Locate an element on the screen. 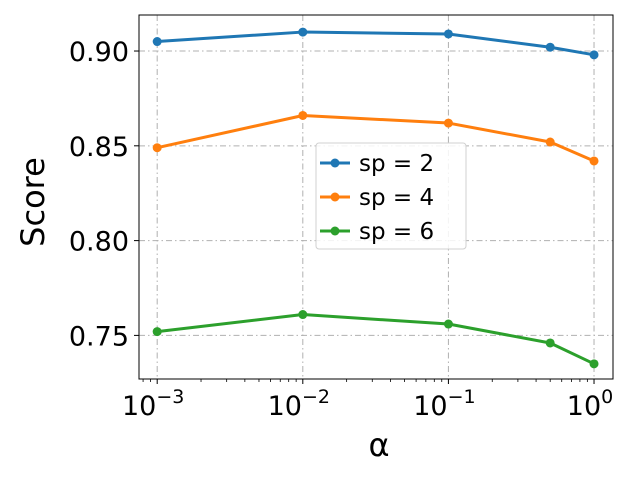 The width and height of the screenshot is (640, 480). x-axis-label: α is located at coordinates (378, 445).